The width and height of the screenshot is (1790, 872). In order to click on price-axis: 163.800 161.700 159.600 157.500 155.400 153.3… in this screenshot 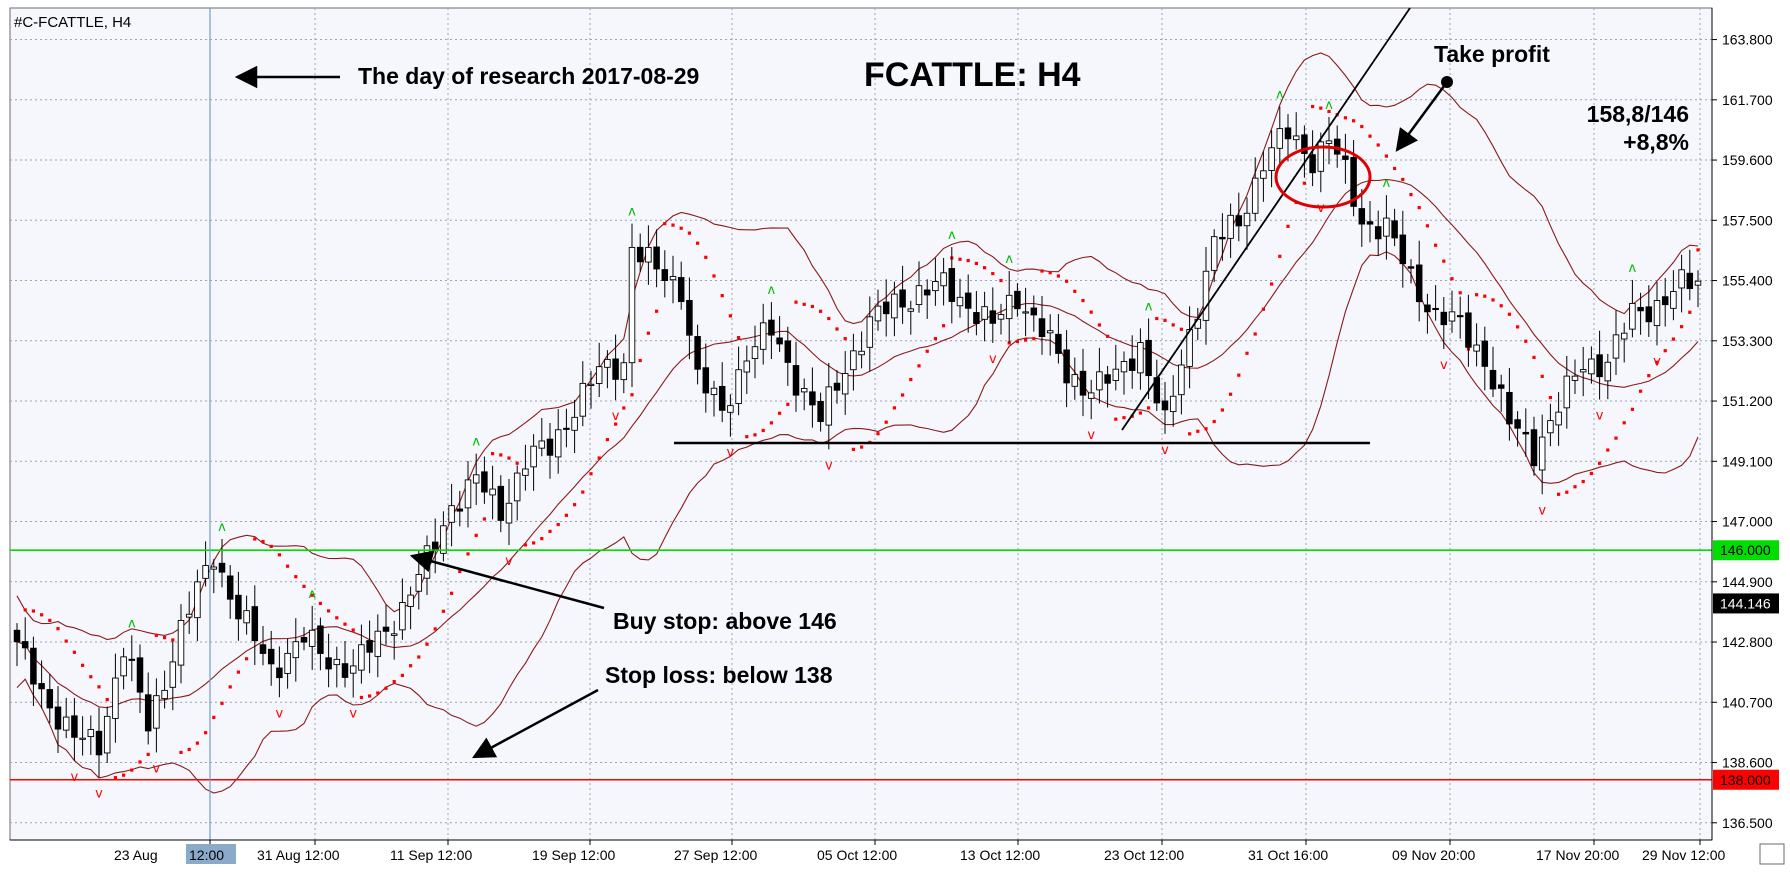, I will do `click(1745, 424)`.